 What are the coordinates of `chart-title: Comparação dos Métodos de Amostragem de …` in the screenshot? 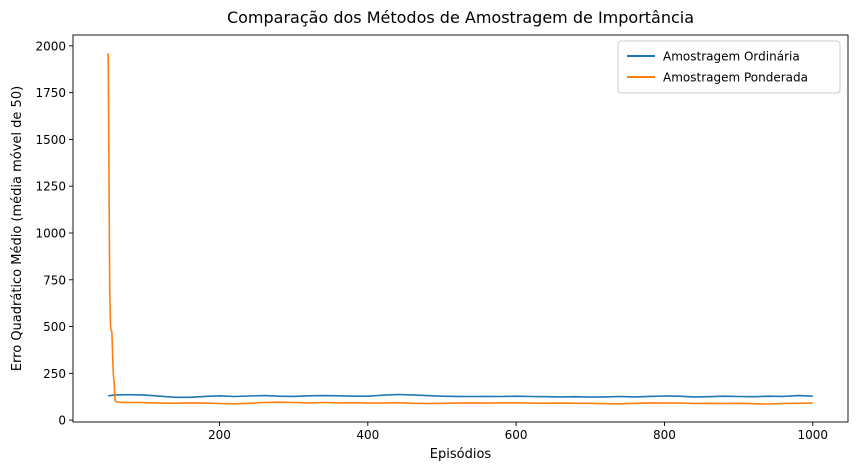 It's located at (460, 17).